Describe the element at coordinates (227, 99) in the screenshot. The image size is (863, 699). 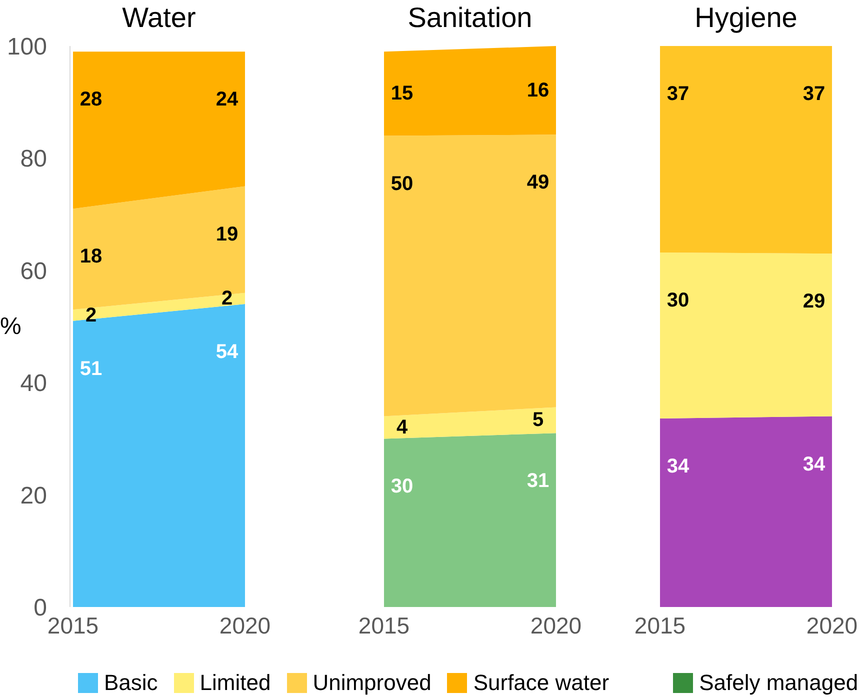
I see `data-label: 24` at that location.